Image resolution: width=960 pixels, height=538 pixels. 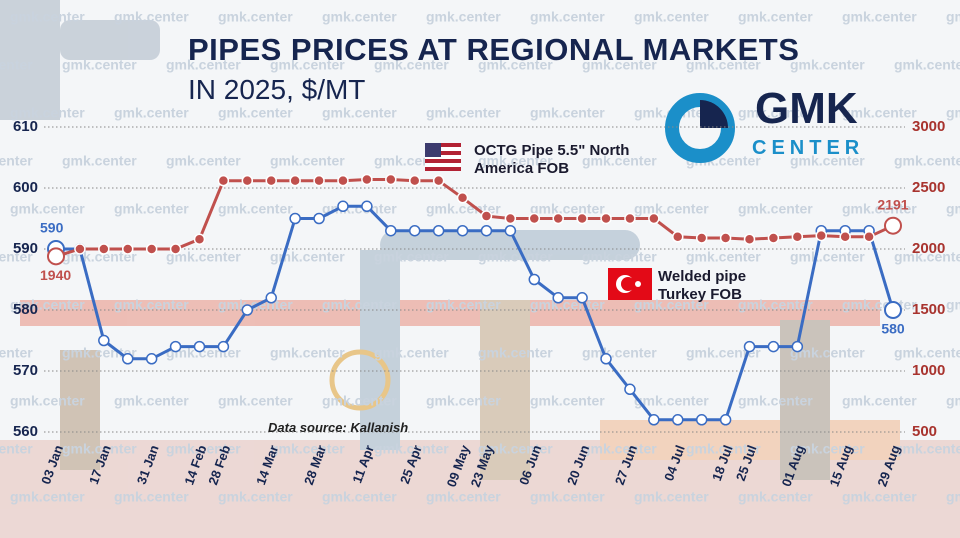 I want to click on y-tick-label: 570, so click(x=25, y=370).